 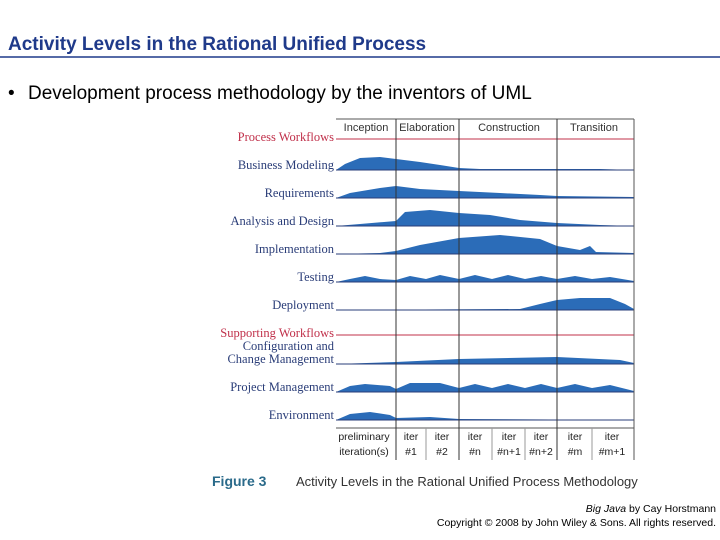 What do you see at coordinates (277, 333) in the screenshot?
I see `supporting-heading: Supporting Workflows` at bounding box center [277, 333].